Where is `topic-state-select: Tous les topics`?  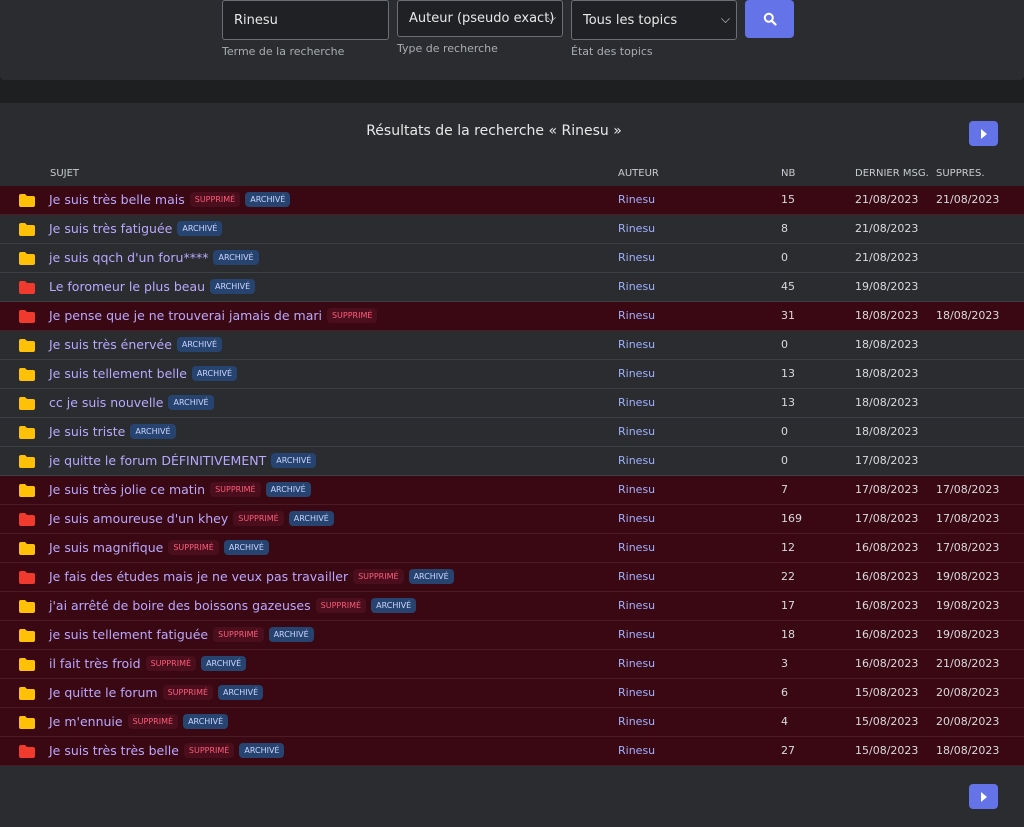
topic-state-select: Tous les topics is located at coordinates (654, 20).